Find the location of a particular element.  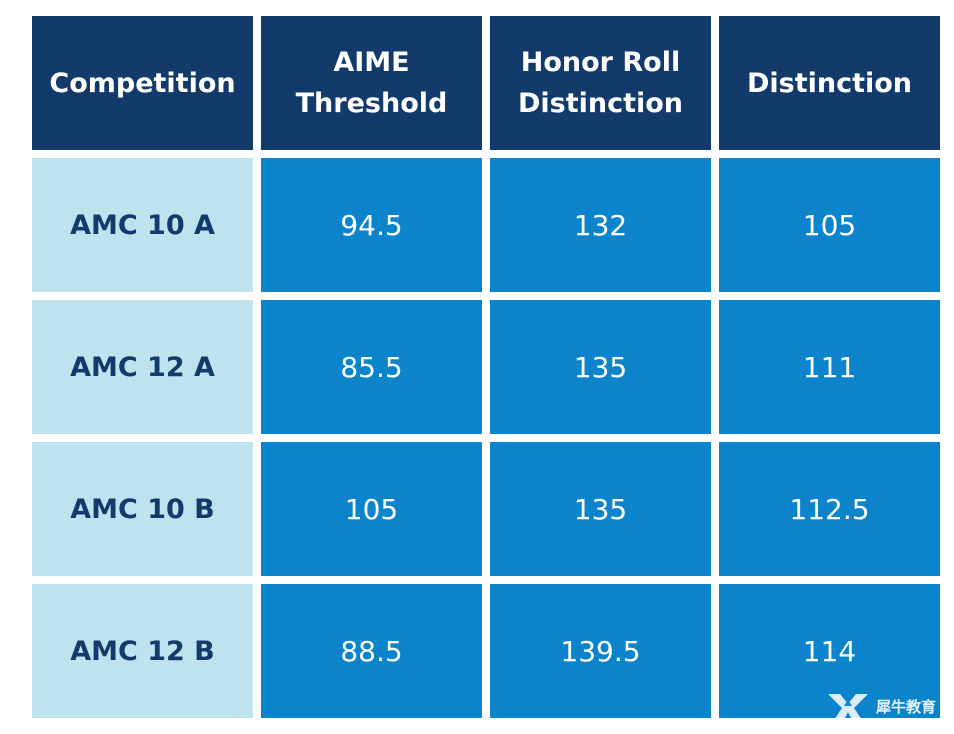

row-label: AMC 10 B is located at coordinates (142, 509).